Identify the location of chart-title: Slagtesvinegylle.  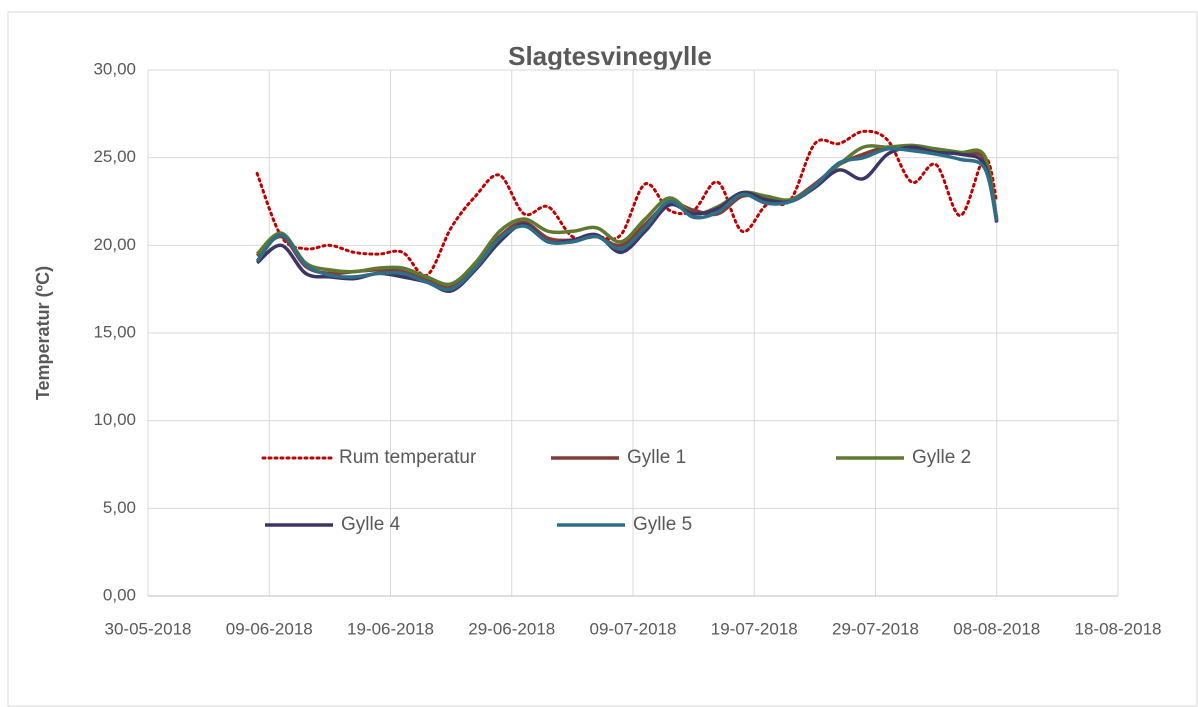
(610, 56).